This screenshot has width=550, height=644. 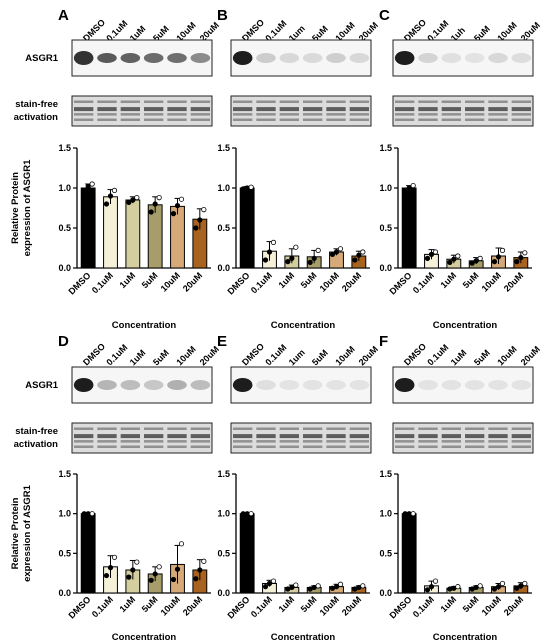 I want to click on panel-letter: C, so click(x=384, y=15).